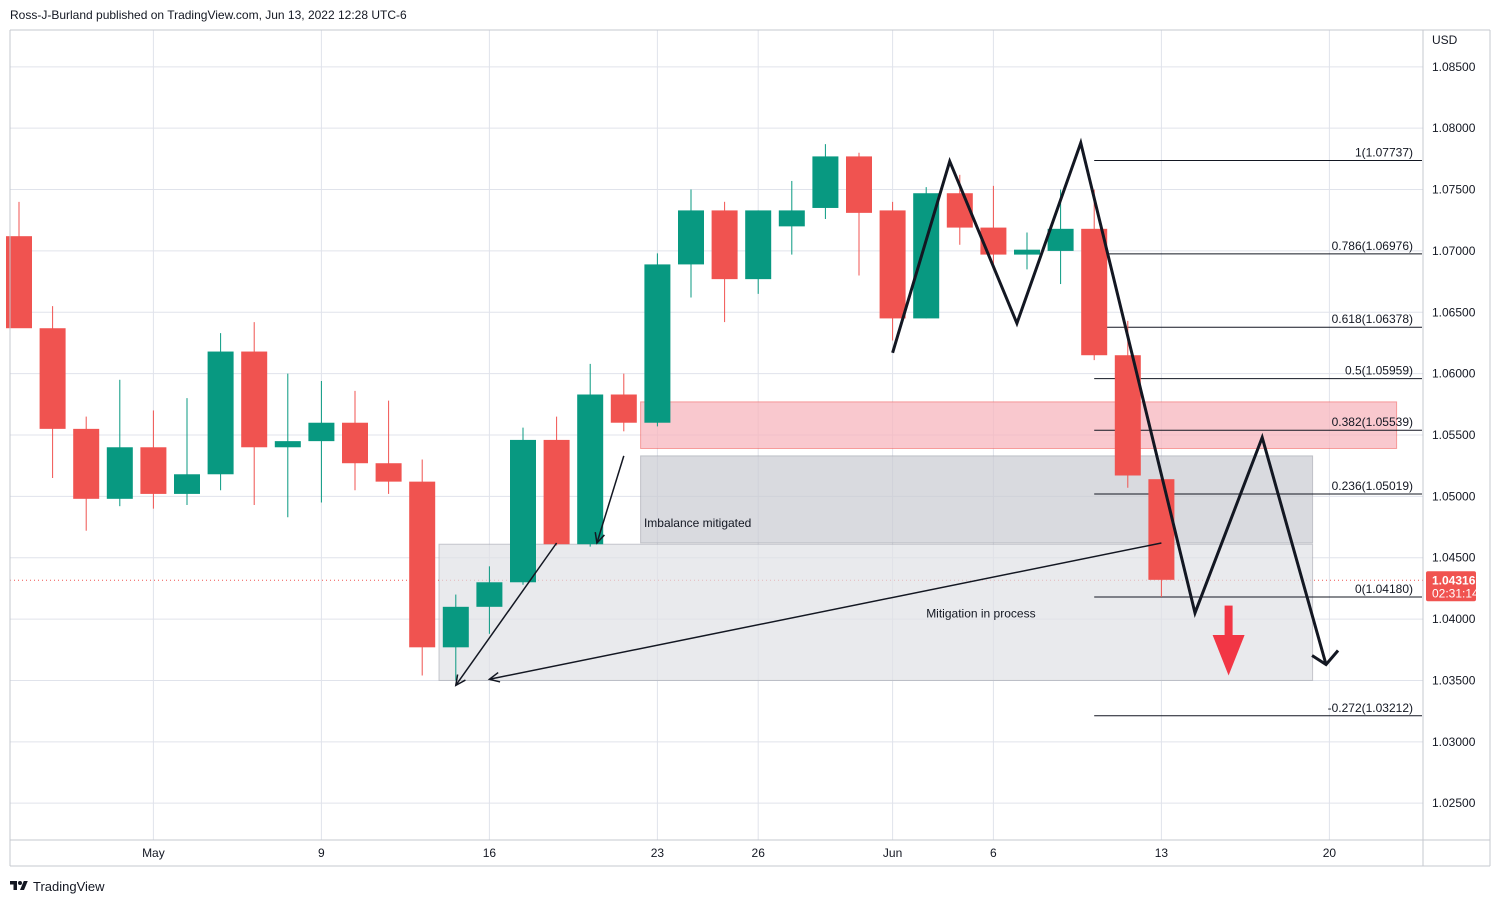 The width and height of the screenshot is (1500, 902). I want to click on x-tick-label: 26, so click(759, 853).